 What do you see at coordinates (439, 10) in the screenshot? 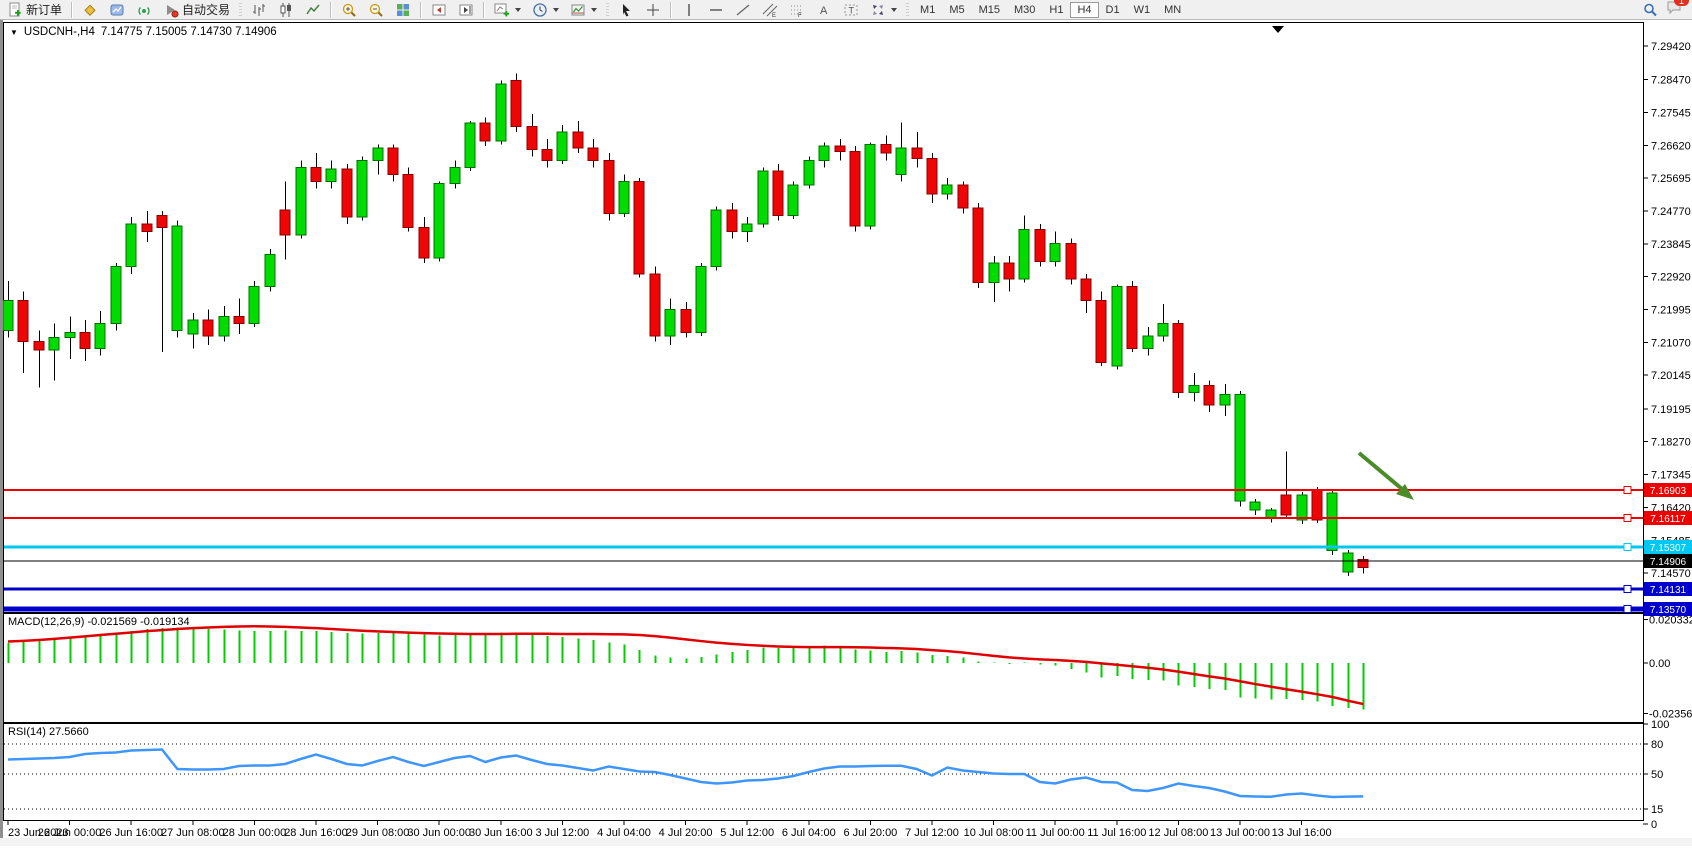
I see `chart-shift-icon` at bounding box center [439, 10].